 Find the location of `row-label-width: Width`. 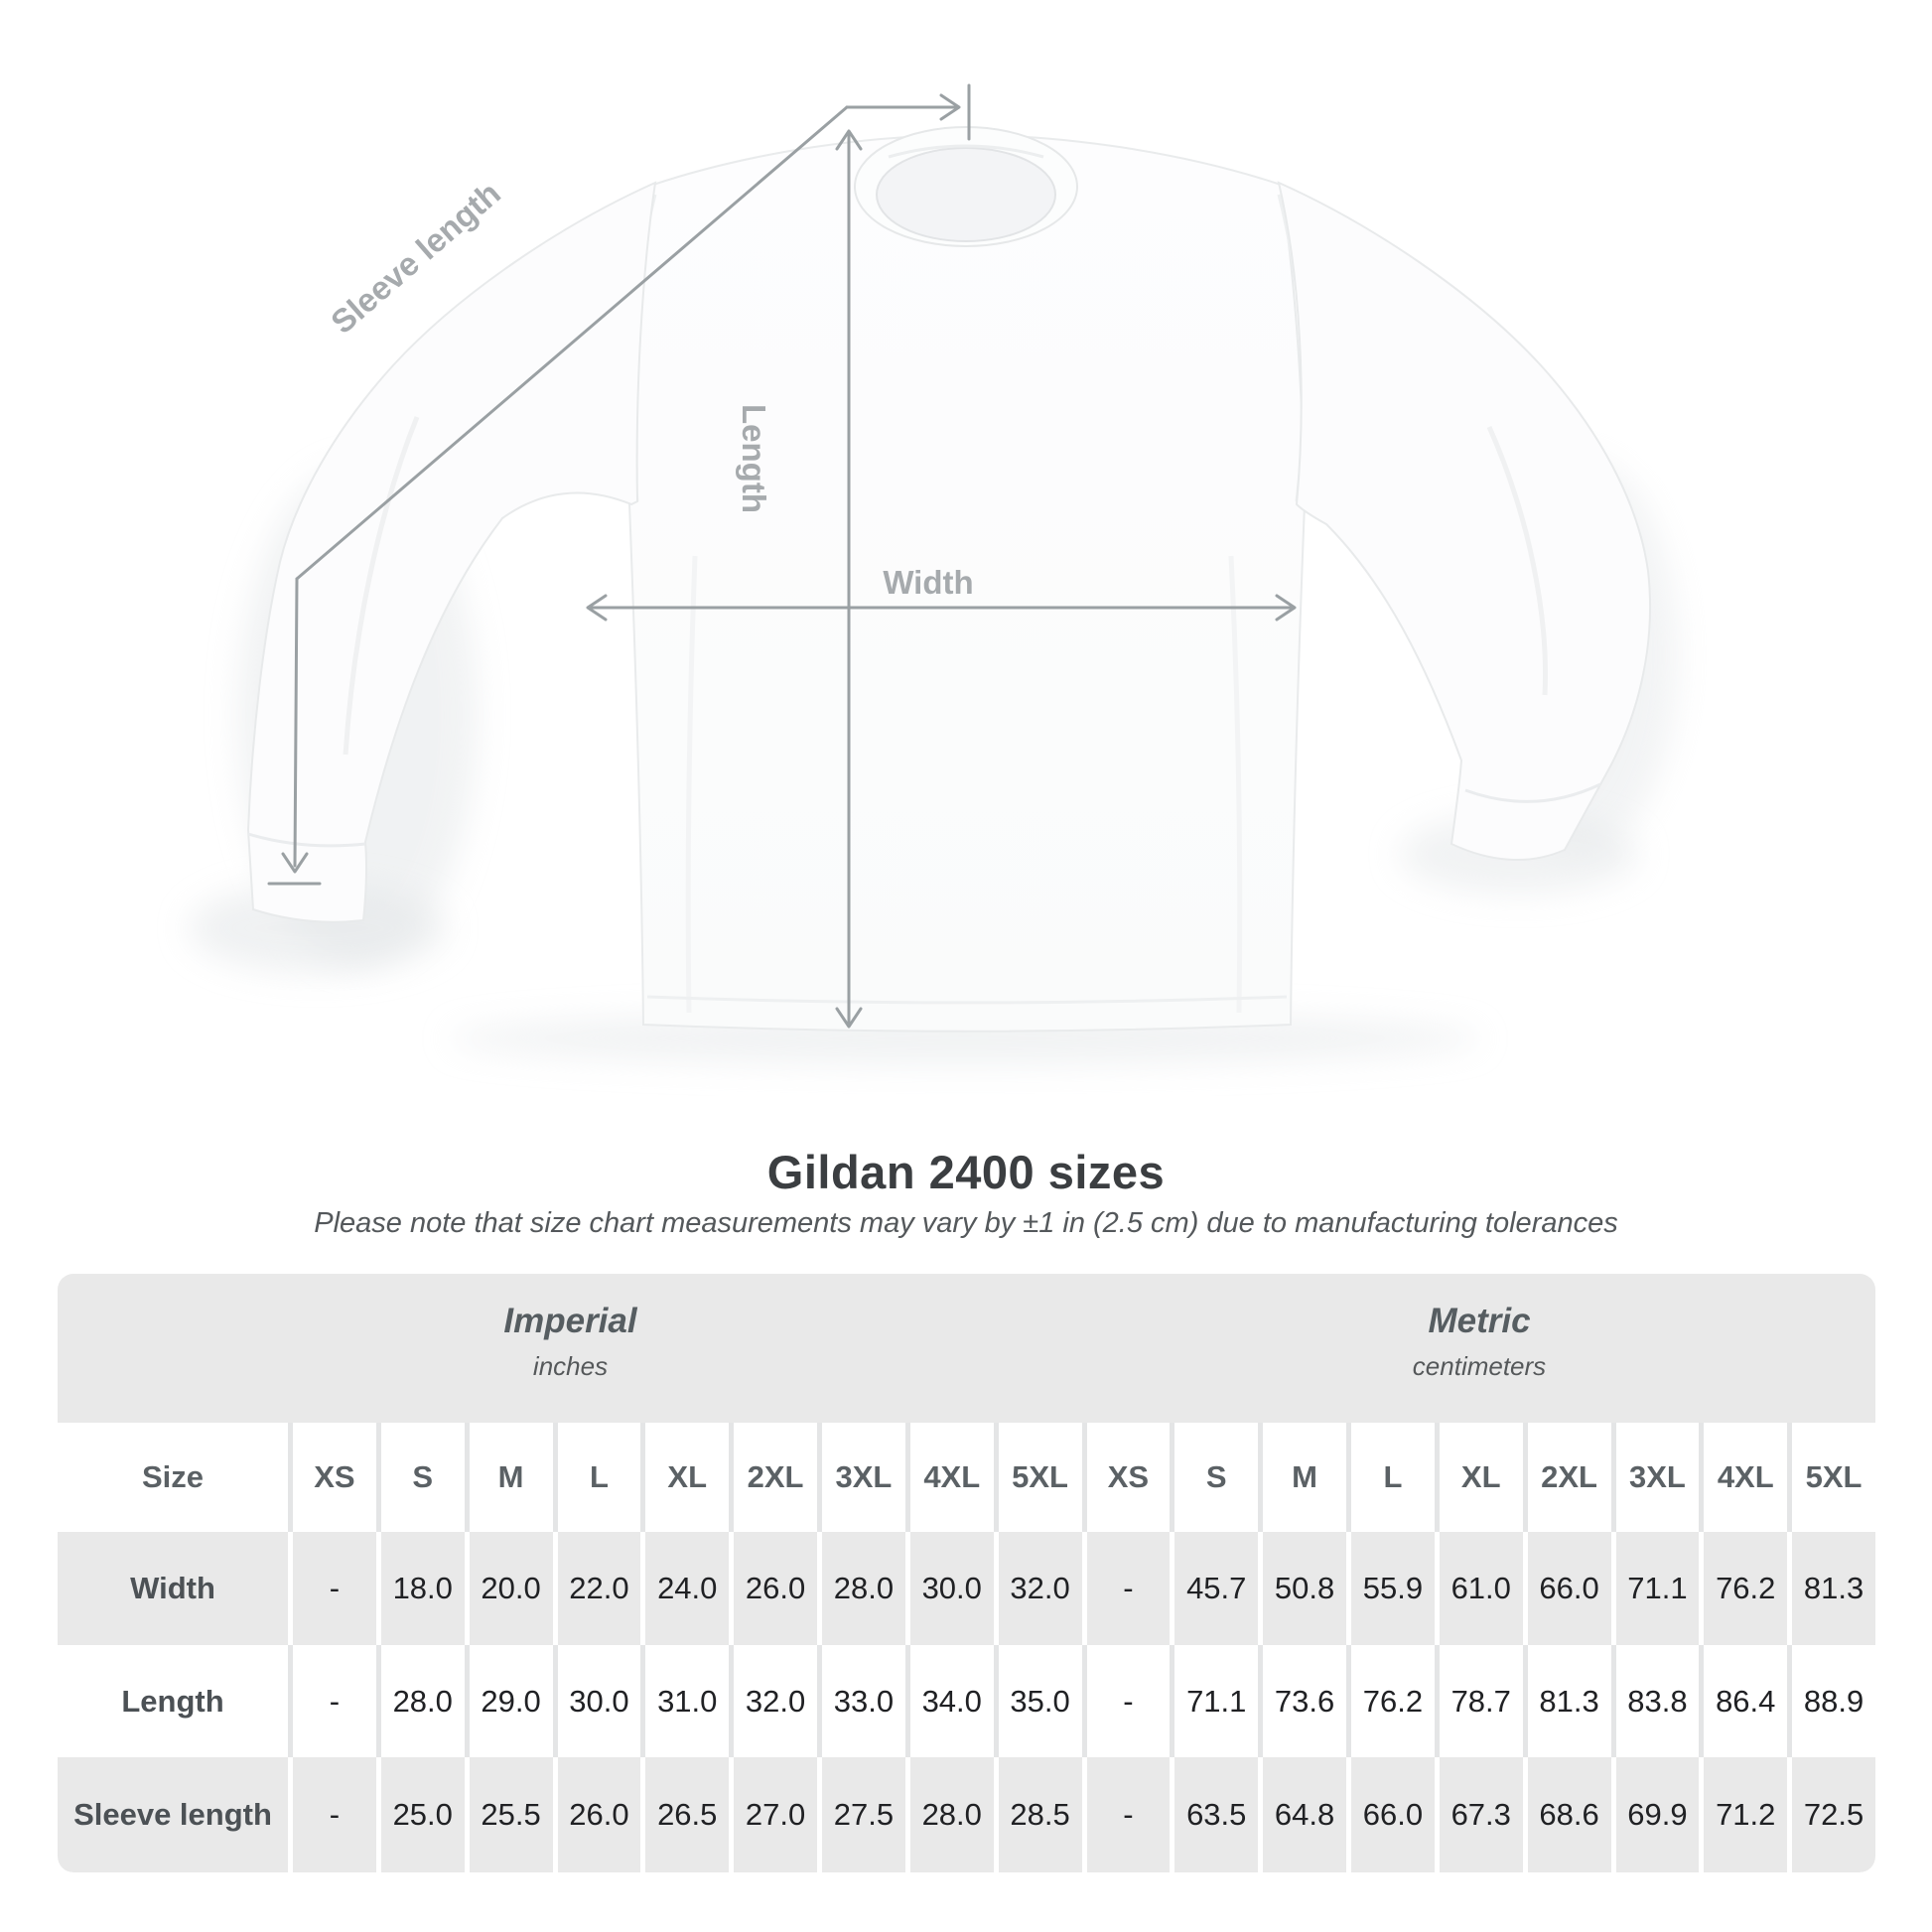

row-label-width: Width is located at coordinates (173, 1589).